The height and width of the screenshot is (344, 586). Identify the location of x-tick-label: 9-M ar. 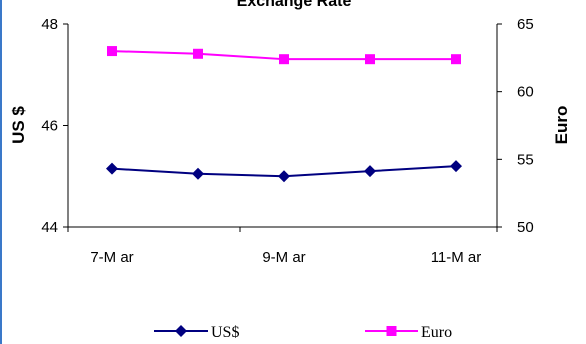
(283, 257).